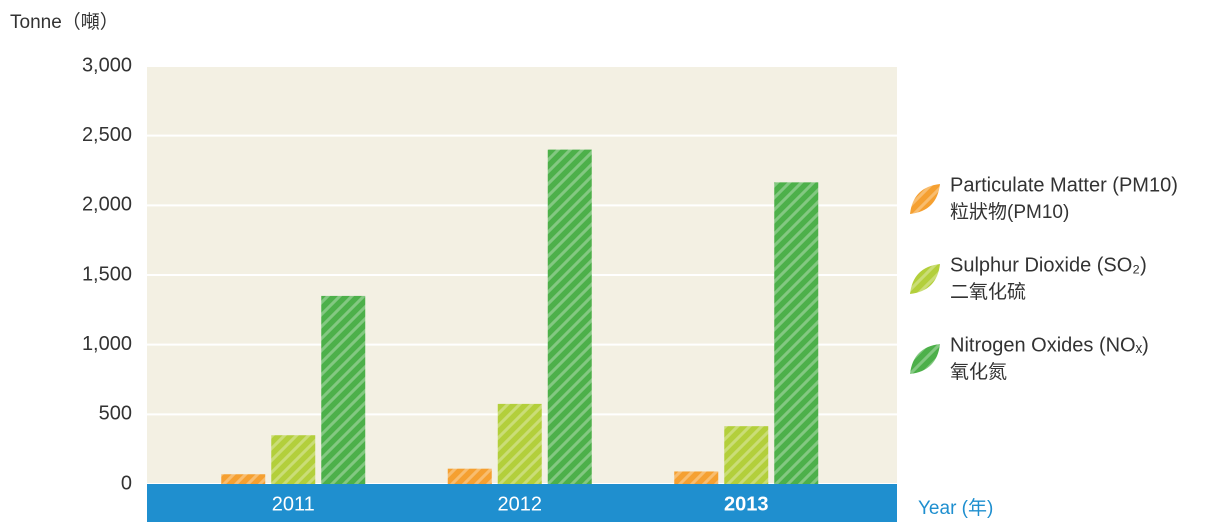  I want to click on y-tick-label: 3,000, so click(107, 65).